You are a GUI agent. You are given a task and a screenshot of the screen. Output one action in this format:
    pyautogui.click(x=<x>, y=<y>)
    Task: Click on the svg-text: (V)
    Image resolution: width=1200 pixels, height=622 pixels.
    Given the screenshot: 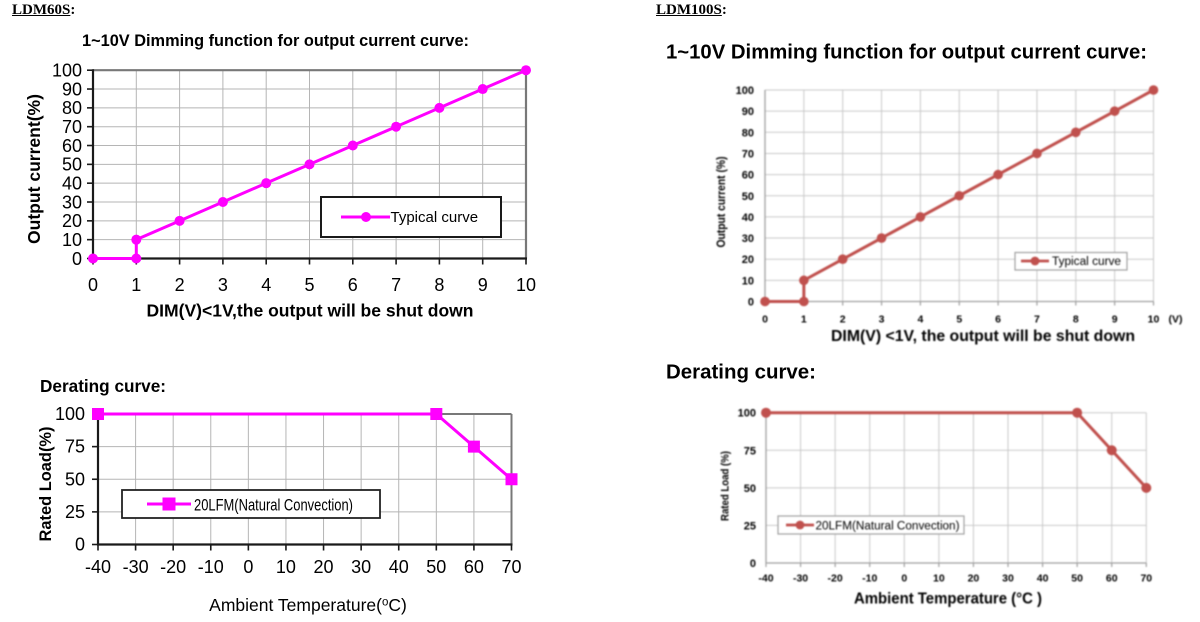 What is the action you would take?
    pyautogui.click(x=1176, y=320)
    